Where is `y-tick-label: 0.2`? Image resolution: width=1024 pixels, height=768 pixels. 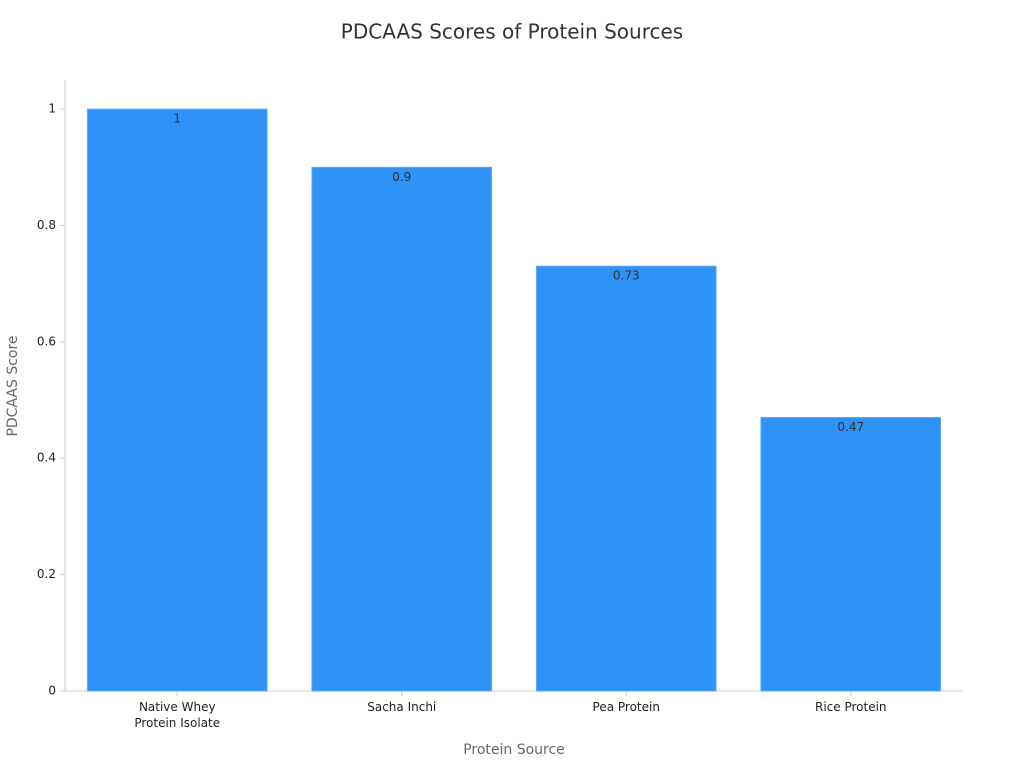 y-tick-label: 0.2 is located at coordinates (46, 574).